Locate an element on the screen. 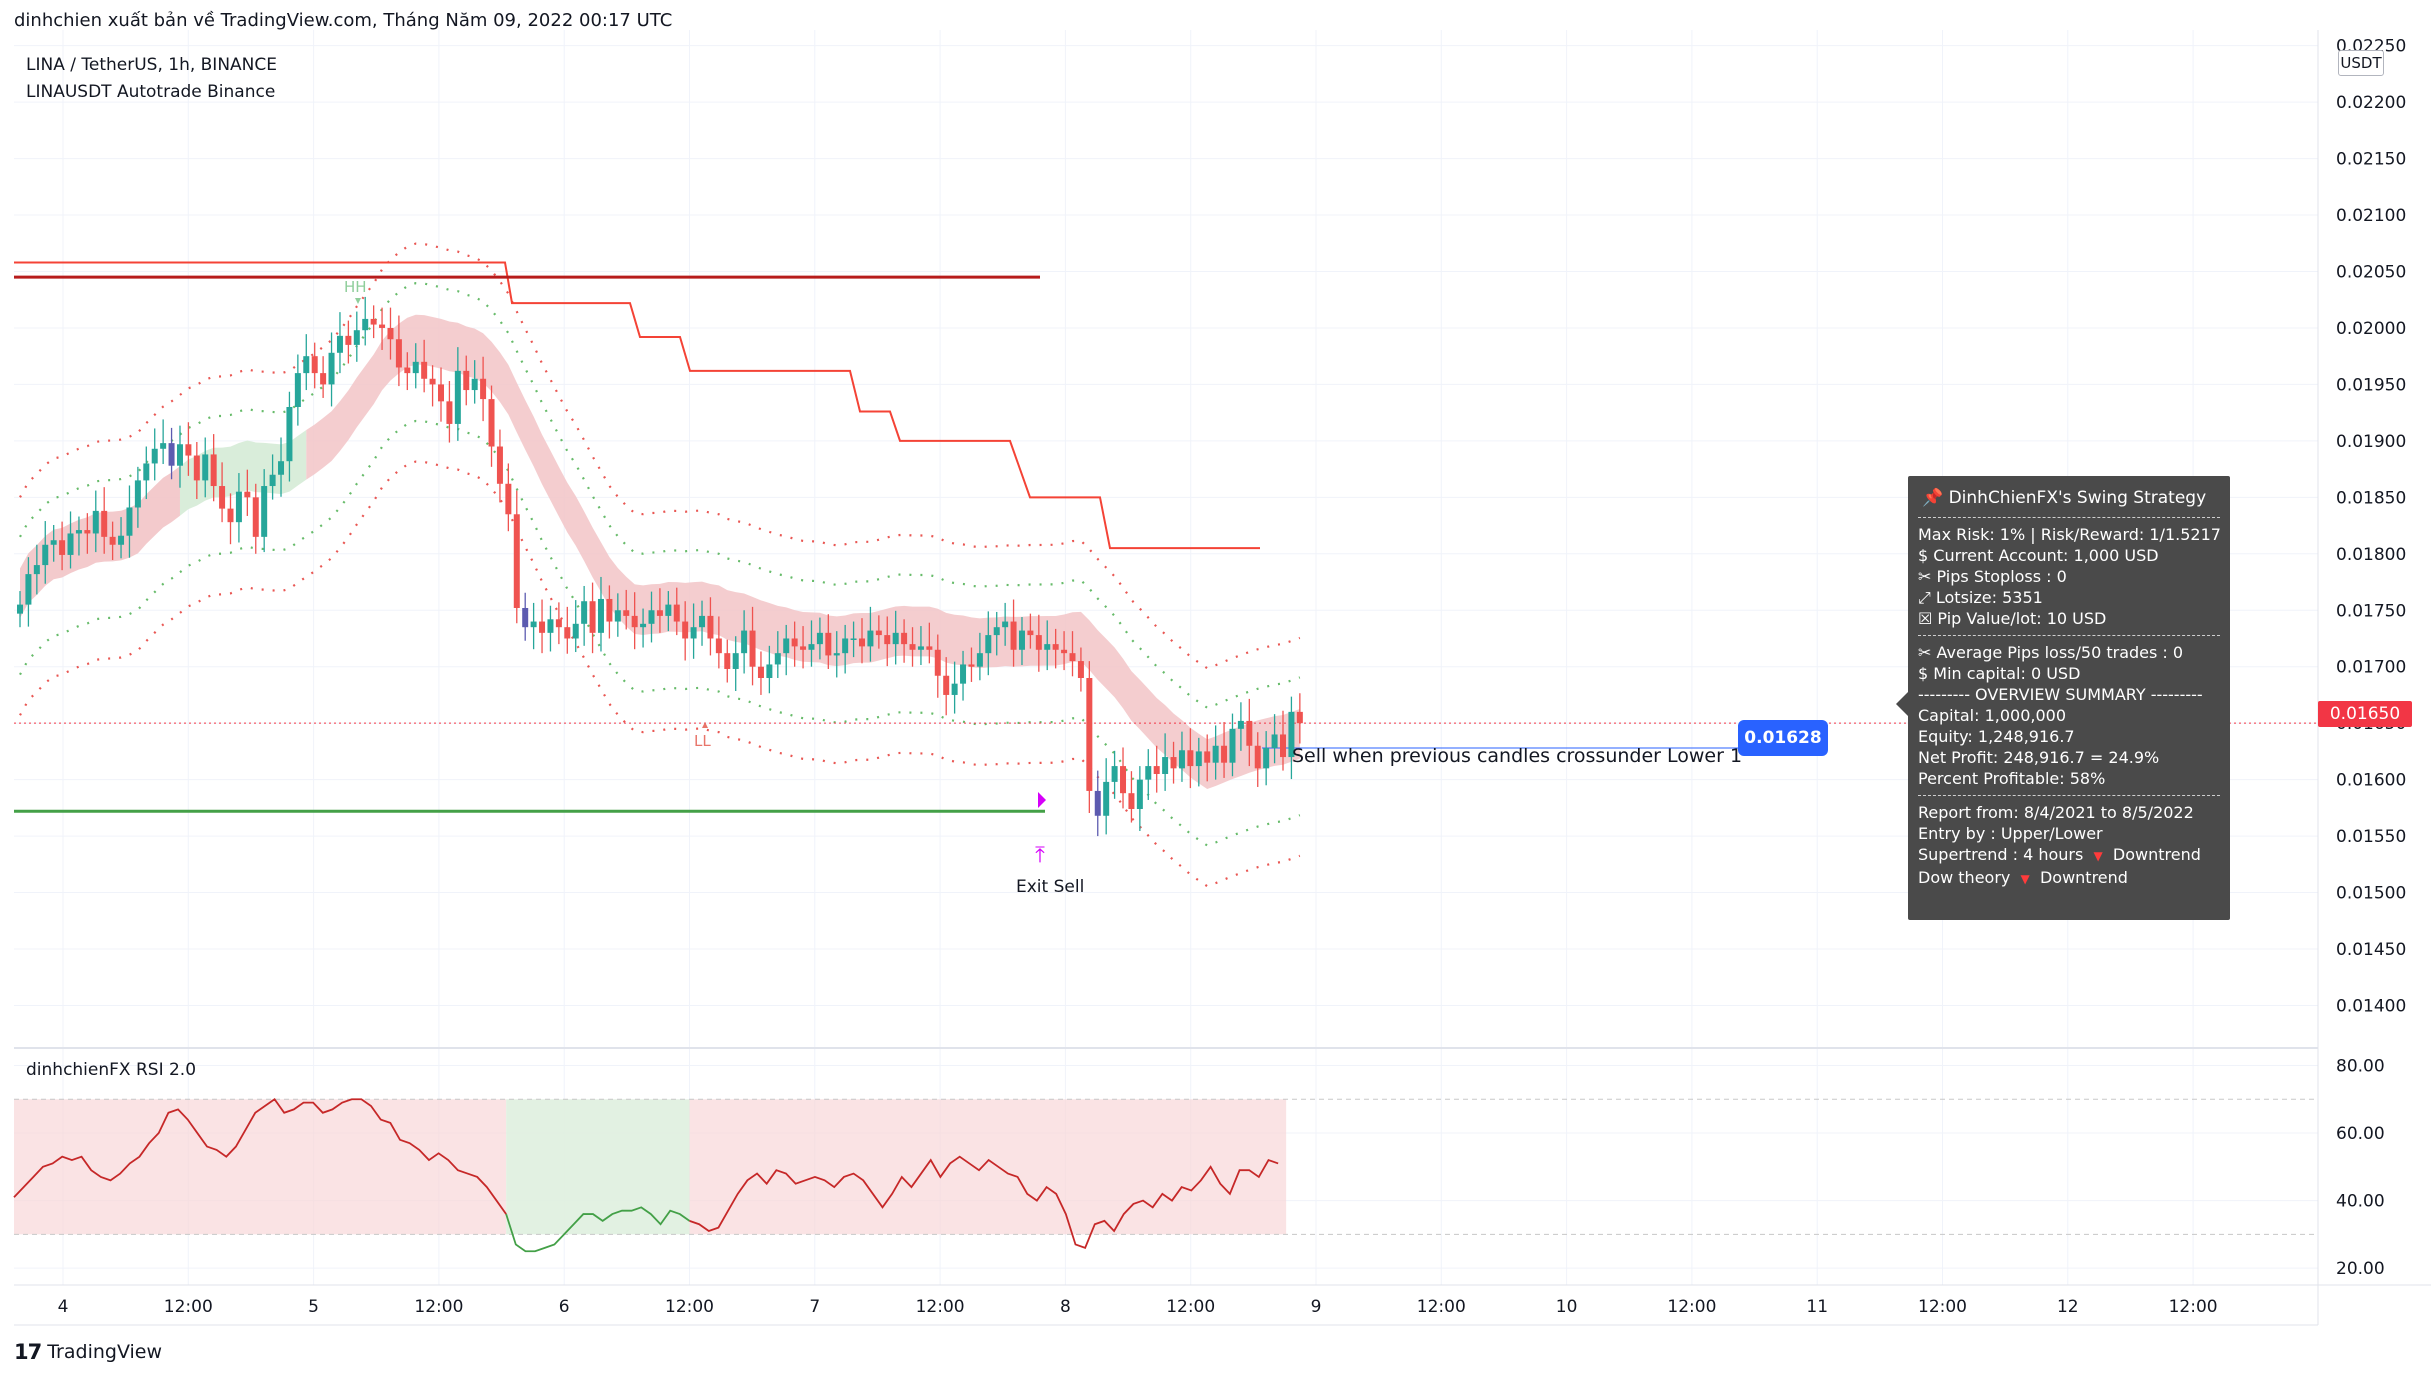 This screenshot has width=2431, height=1378. rsi-series-line is located at coordinates (598, 1229).